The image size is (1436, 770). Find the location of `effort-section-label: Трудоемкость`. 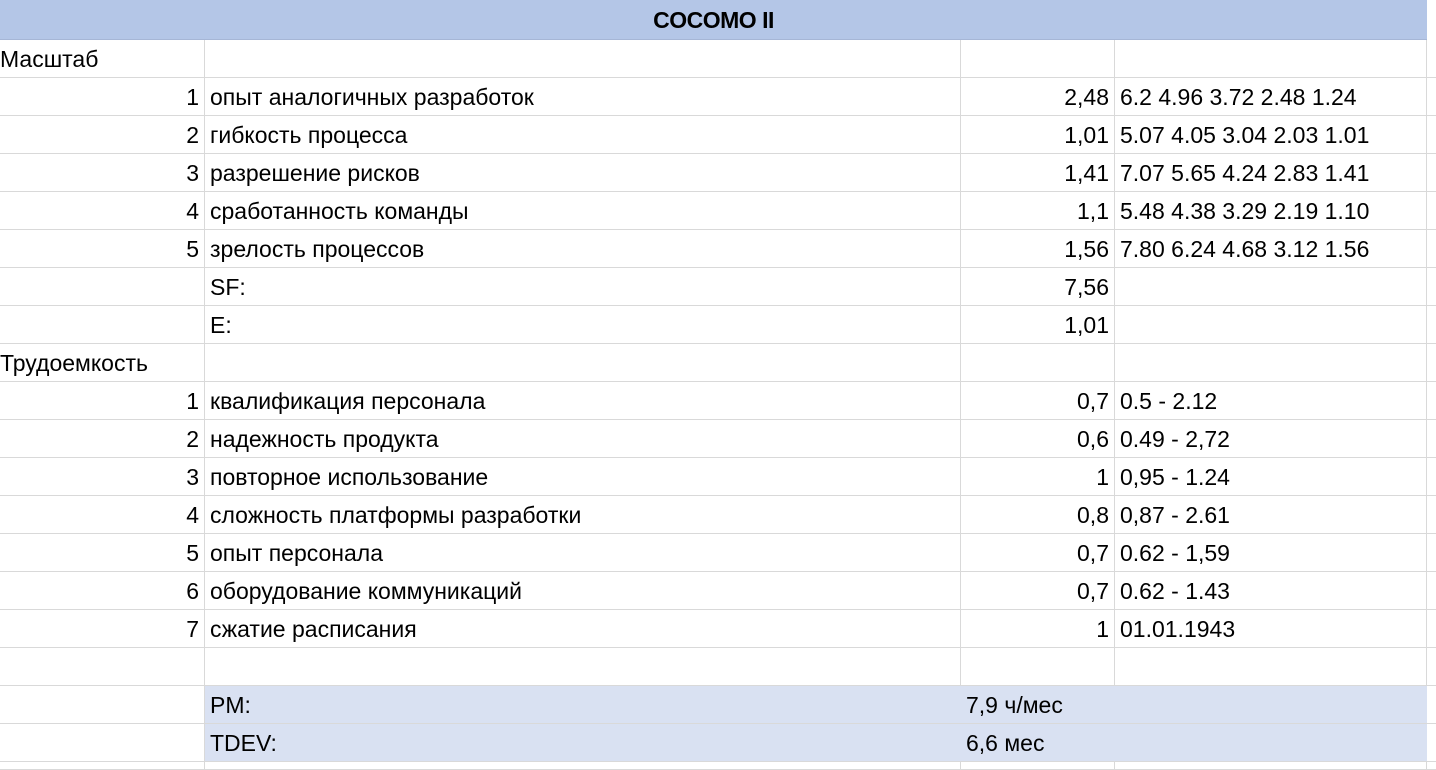

effort-section-label: Трудоемкость is located at coordinates (102, 363).